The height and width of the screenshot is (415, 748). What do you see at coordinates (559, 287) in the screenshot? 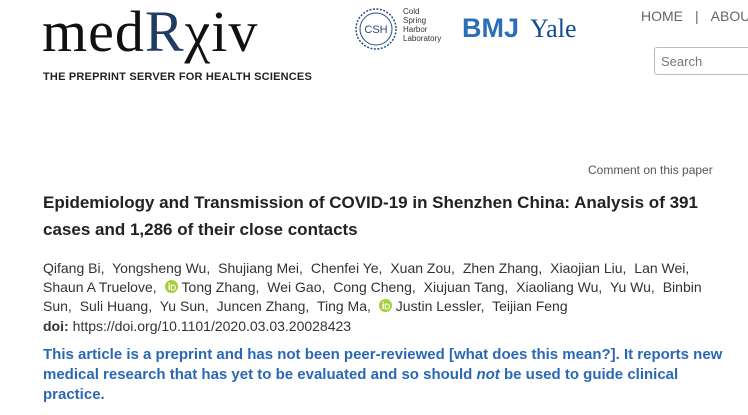
I see `author-name: Xiaoliang Wu,` at bounding box center [559, 287].